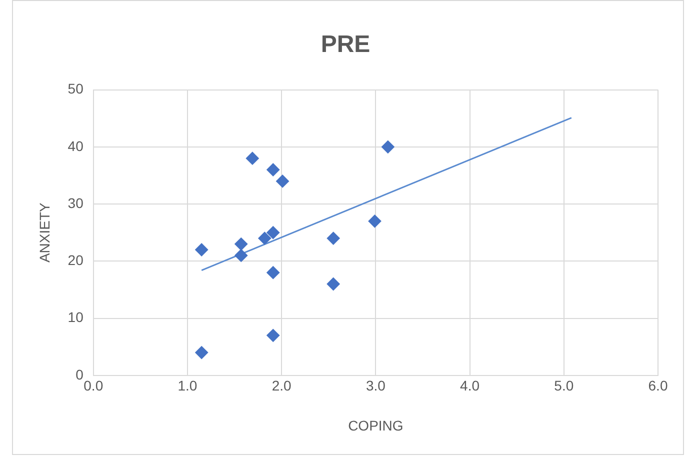 Image resolution: width=687 pixels, height=457 pixels. What do you see at coordinates (282, 386) in the screenshot?
I see `x-tick-label: 2.0` at bounding box center [282, 386].